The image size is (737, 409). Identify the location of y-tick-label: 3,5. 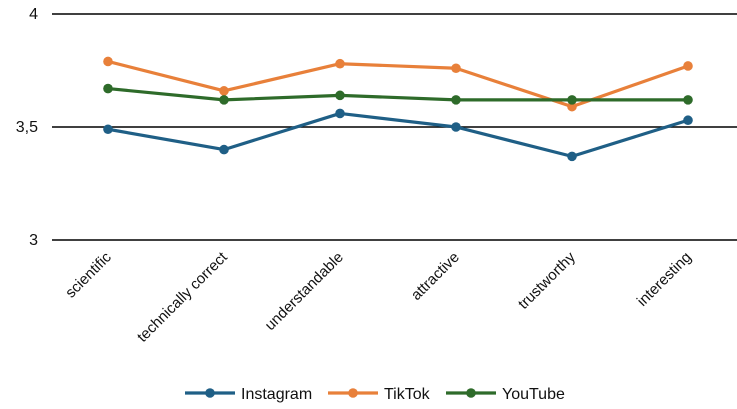
(27, 127).